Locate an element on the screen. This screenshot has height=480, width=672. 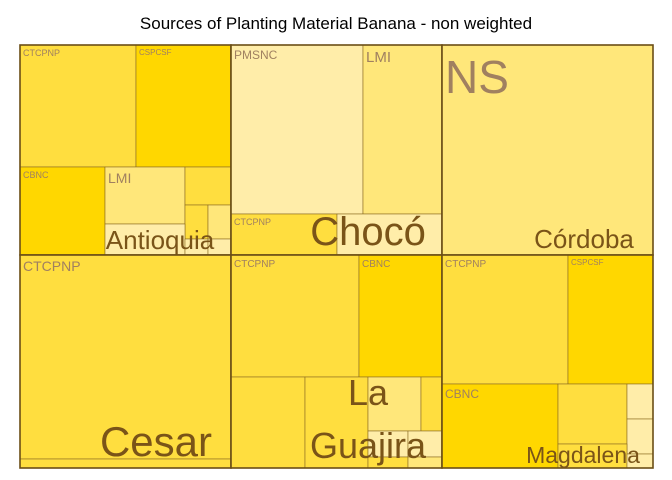
treemap-group-magdalena: CTCPNP CSPCSF CBNC is located at coordinates (547, 361).